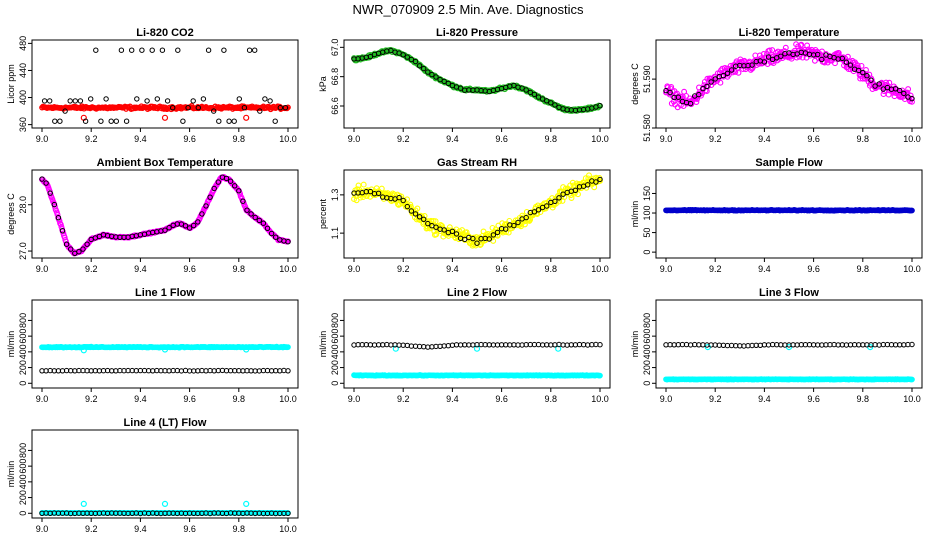  I want to click on y-tick-label: 200, so click(335, 367).